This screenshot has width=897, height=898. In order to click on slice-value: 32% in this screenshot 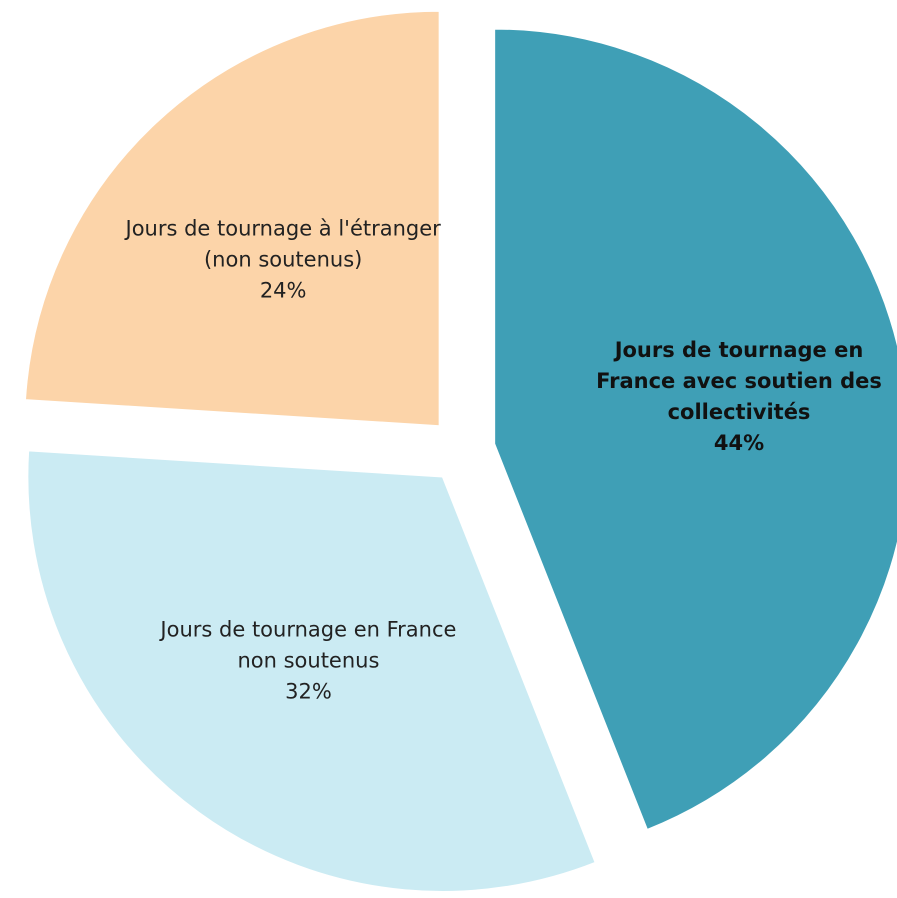, I will do `click(308, 691)`.